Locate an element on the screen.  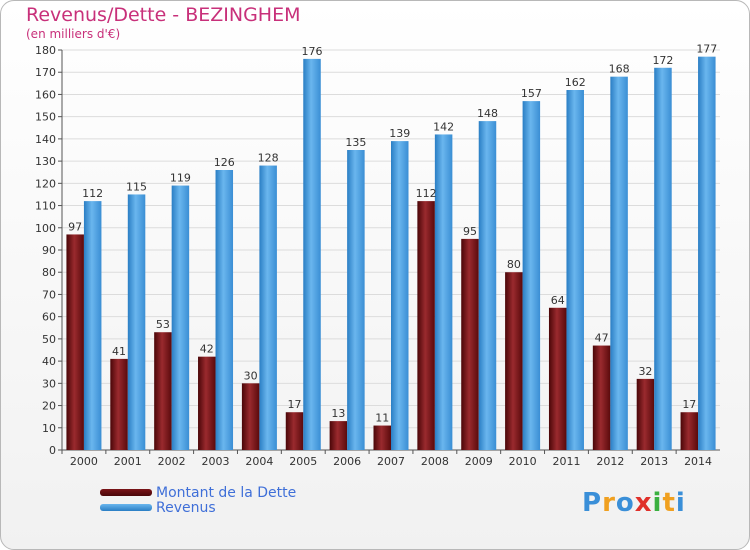
x-tick-label: 2014 is located at coordinates (698, 461).